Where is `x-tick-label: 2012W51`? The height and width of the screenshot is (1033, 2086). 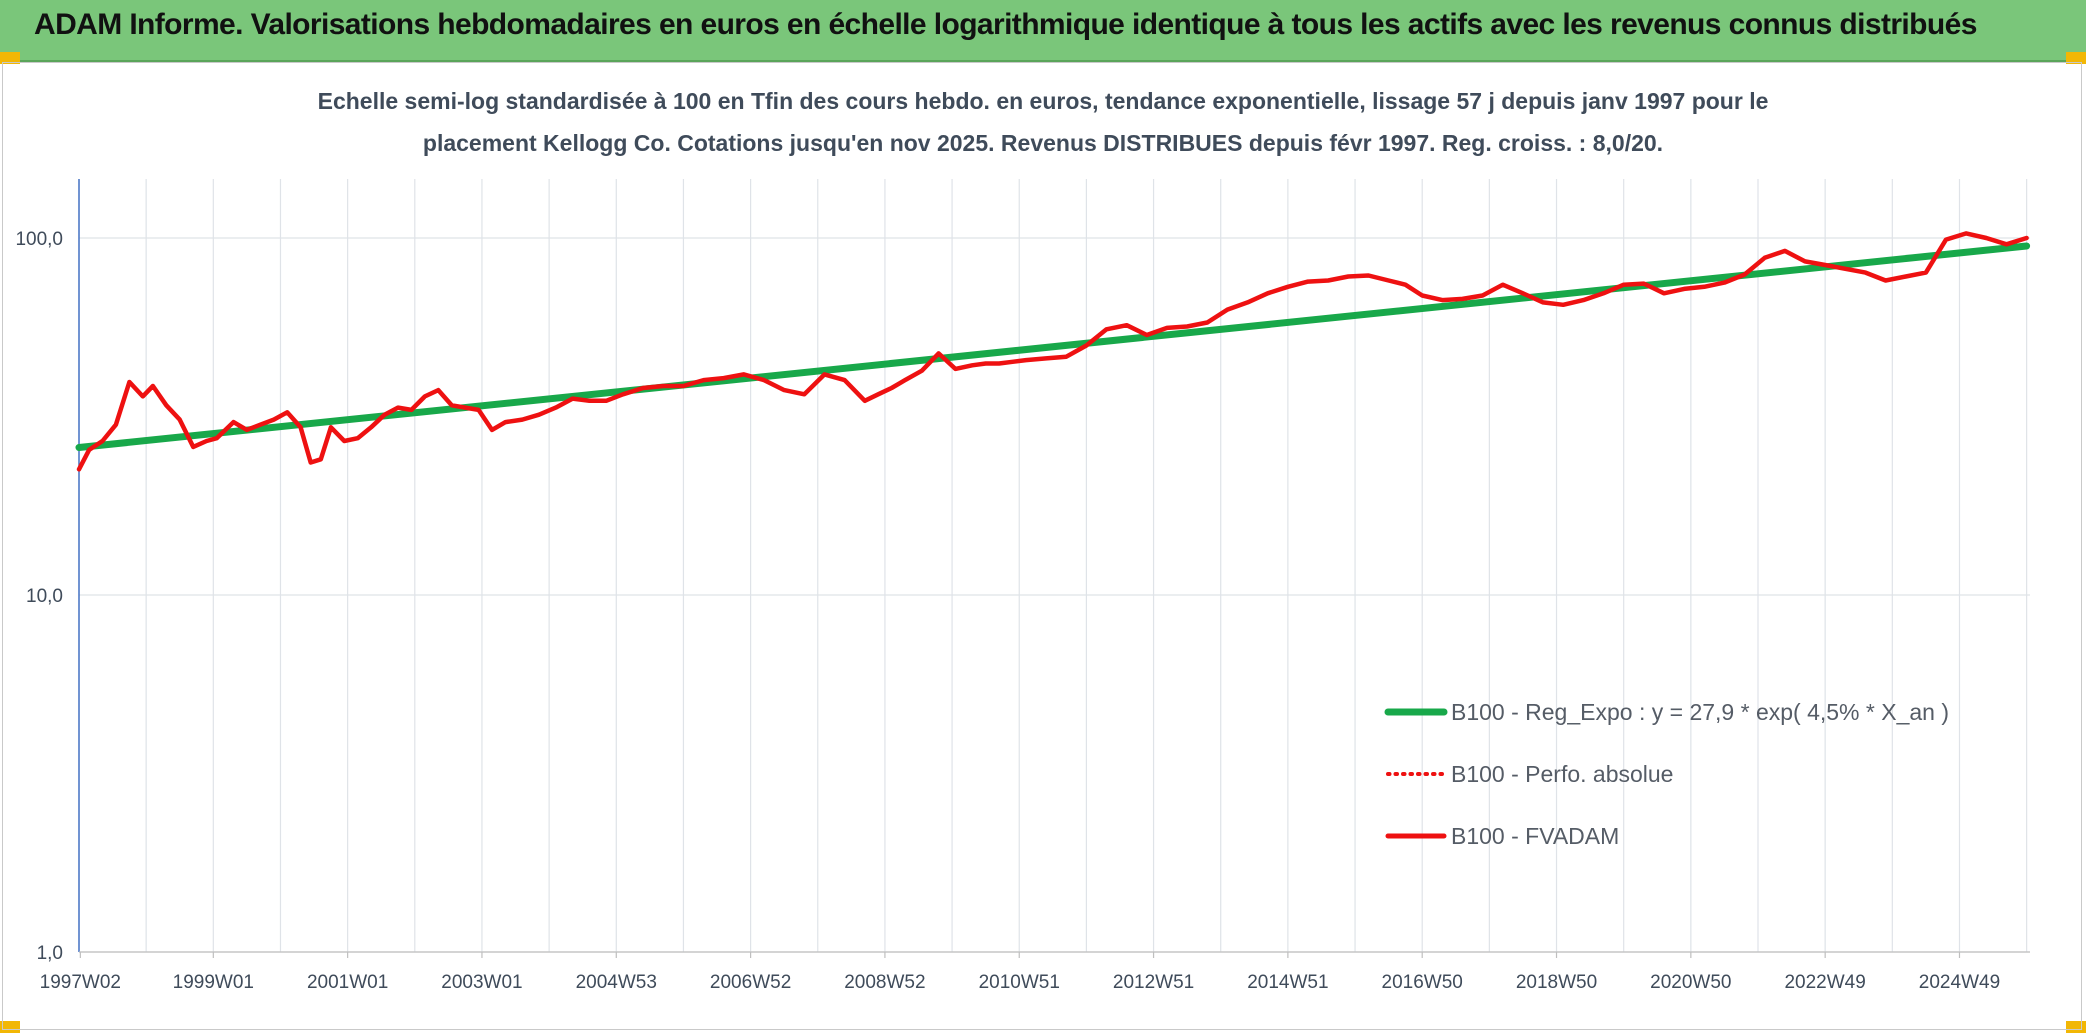
x-tick-label: 2012W51 is located at coordinates (1153, 982).